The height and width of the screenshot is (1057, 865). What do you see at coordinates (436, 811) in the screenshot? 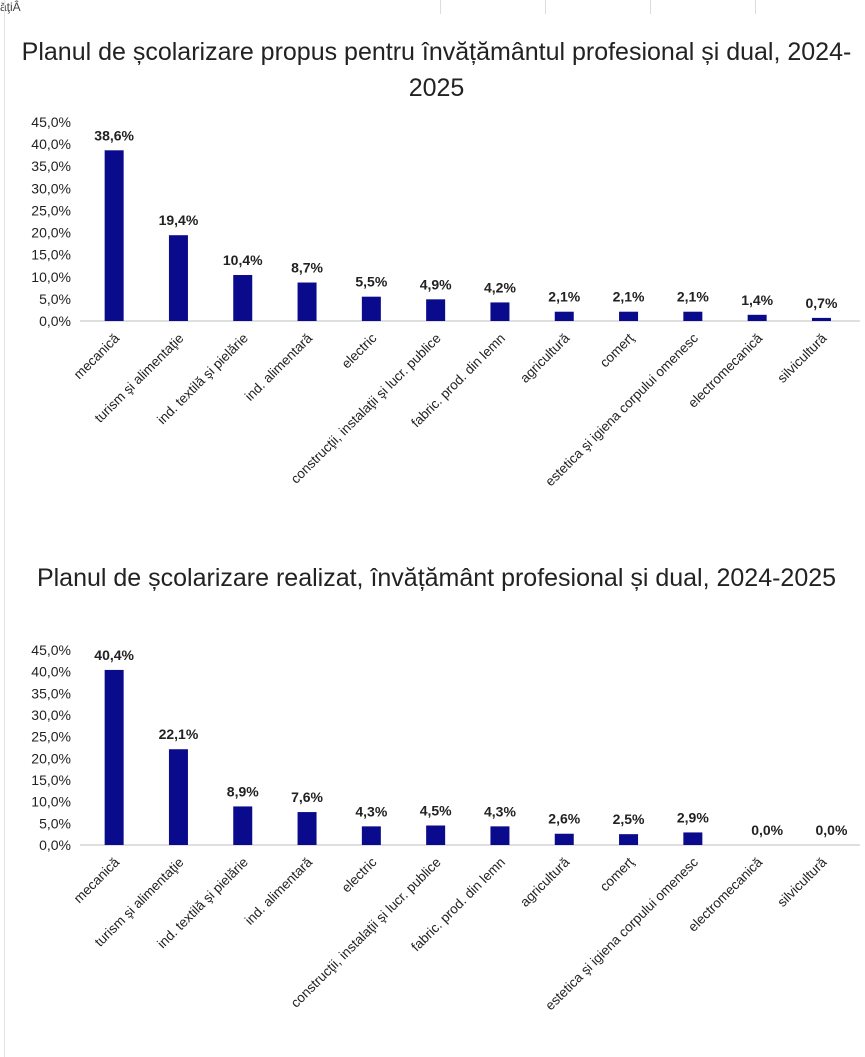
I see `data-label: 4,5%` at bounding box center [436, 811].